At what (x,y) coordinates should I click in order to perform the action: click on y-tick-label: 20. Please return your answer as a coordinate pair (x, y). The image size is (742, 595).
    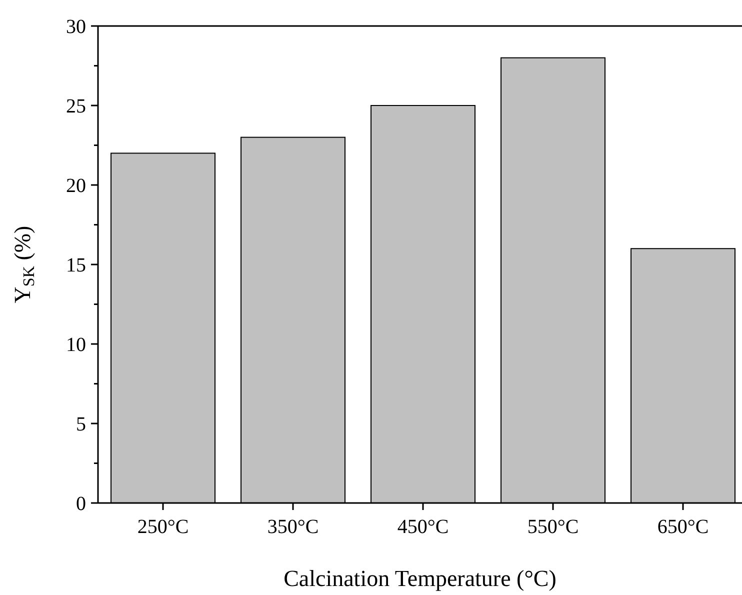
    Looking at the image, I should click on (76, 186).